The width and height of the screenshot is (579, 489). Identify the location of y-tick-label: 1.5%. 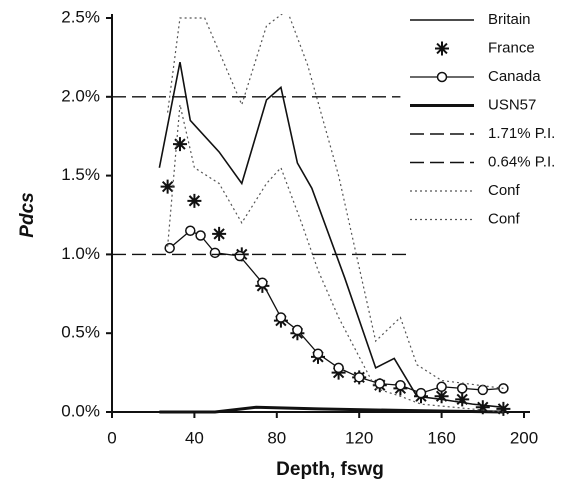
(80, 174).